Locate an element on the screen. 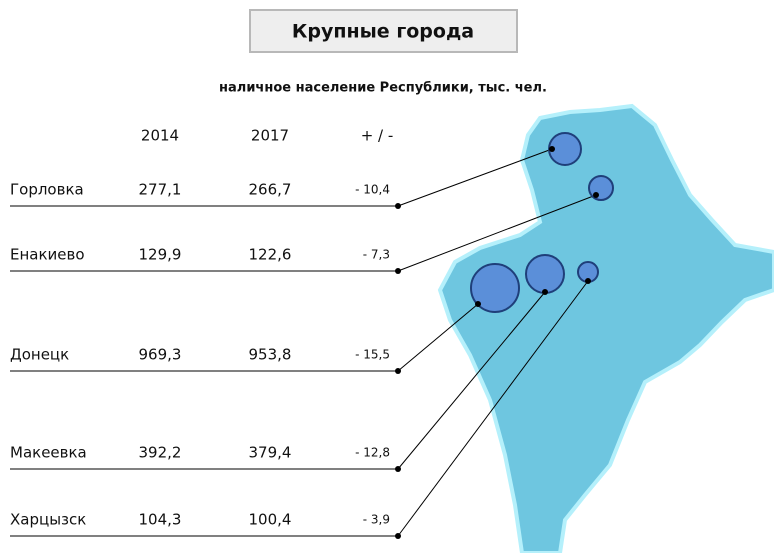  value-2014: 129,9 is located at coordinates (160, 255).